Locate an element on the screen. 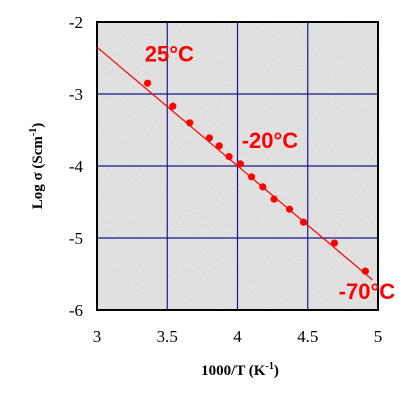 Image resolution: width=402 pixels, height=402 pixels. y-tick-label: -6 is located at coordinates (76, 310).